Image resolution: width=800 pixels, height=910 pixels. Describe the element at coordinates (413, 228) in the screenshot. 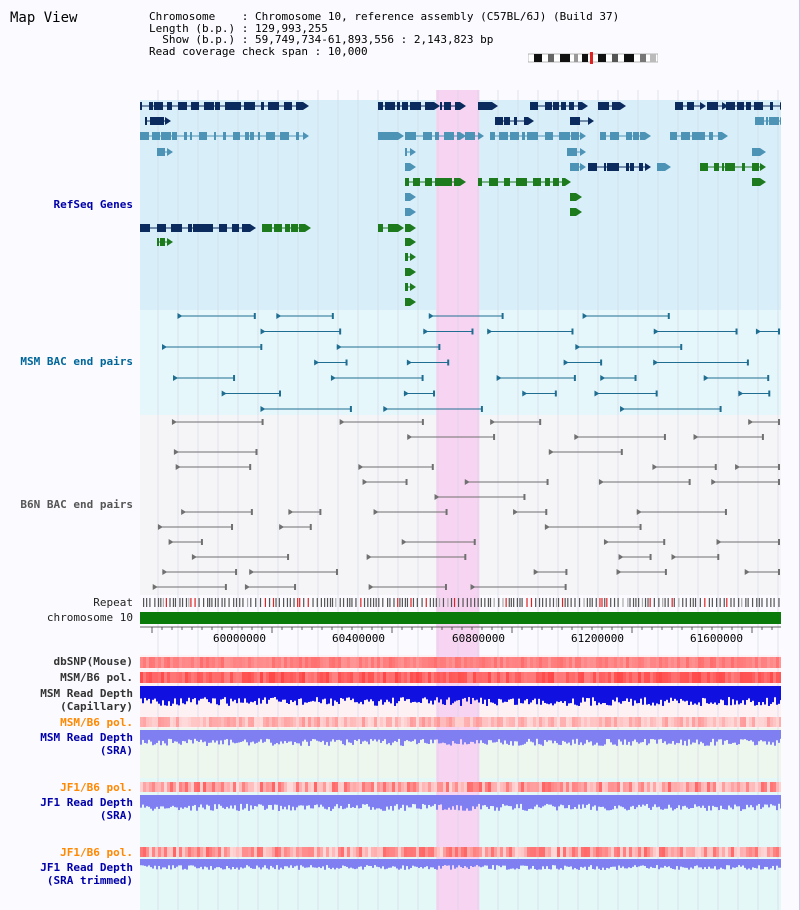

I see `gene-strand-arrow` at that location.